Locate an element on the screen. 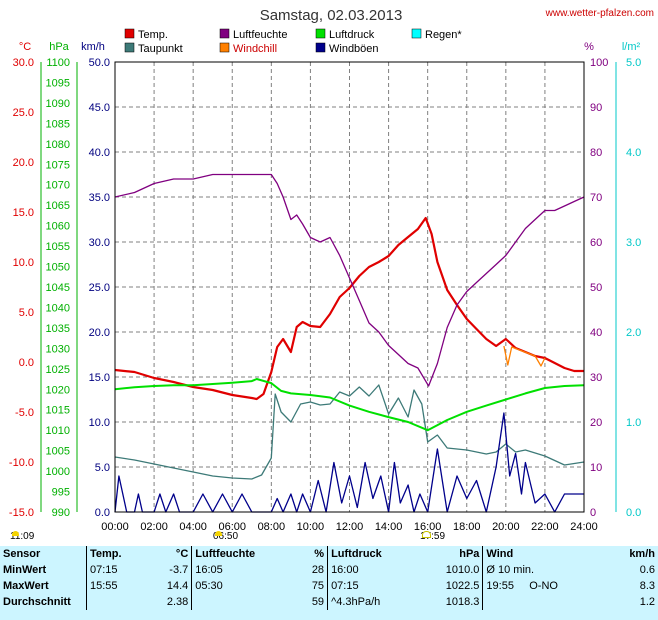 Image resolution: width=658 pixels, height=620 pixels. x-tick-label: 08:00 is located at coordinates (272, 527).